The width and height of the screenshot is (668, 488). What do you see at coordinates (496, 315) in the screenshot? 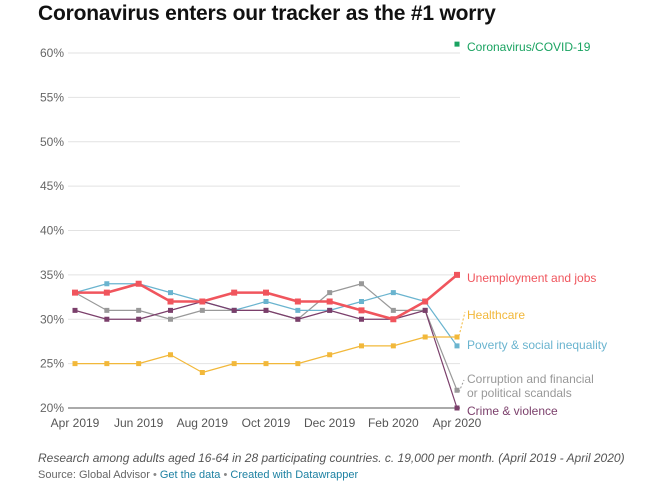
I see `series-end-label: Healthcare` at bounding box center [496, 315].